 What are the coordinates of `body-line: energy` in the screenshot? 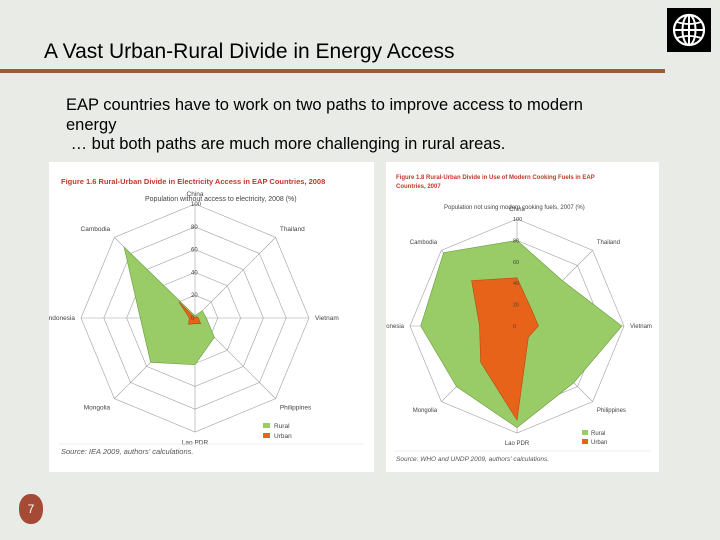 It's located at (91, 124).